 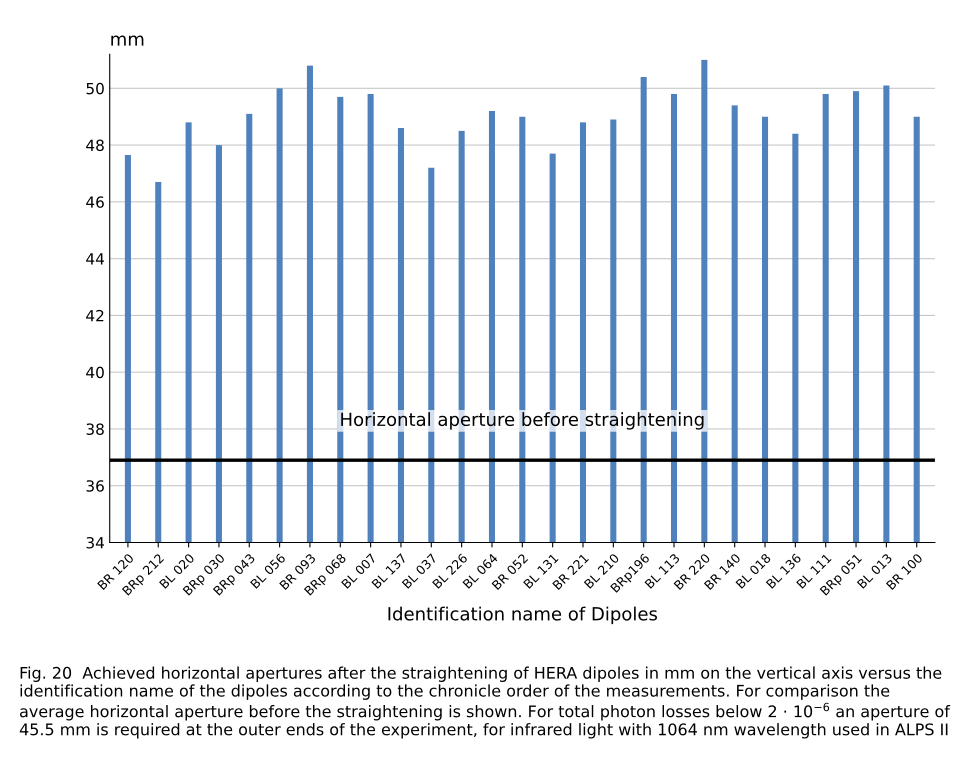 I want to click on ref-line-label: Horizontal aperture before straightening, so click(x=522, y=421).